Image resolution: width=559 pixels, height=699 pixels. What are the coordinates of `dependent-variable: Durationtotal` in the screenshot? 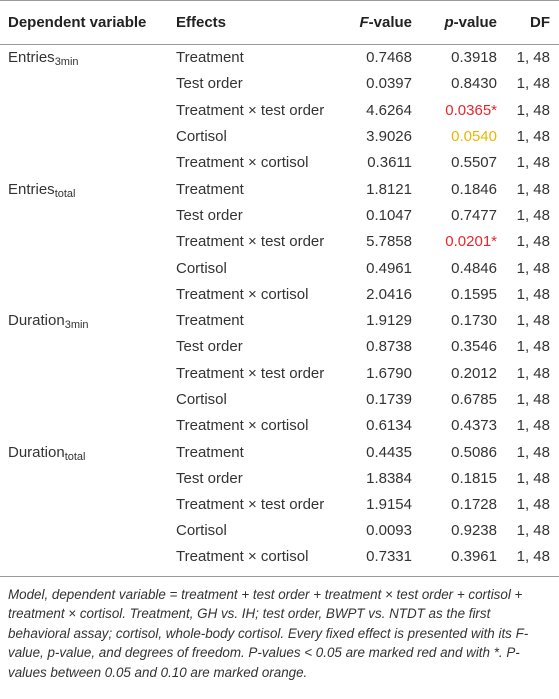 It's located at (84, 452).